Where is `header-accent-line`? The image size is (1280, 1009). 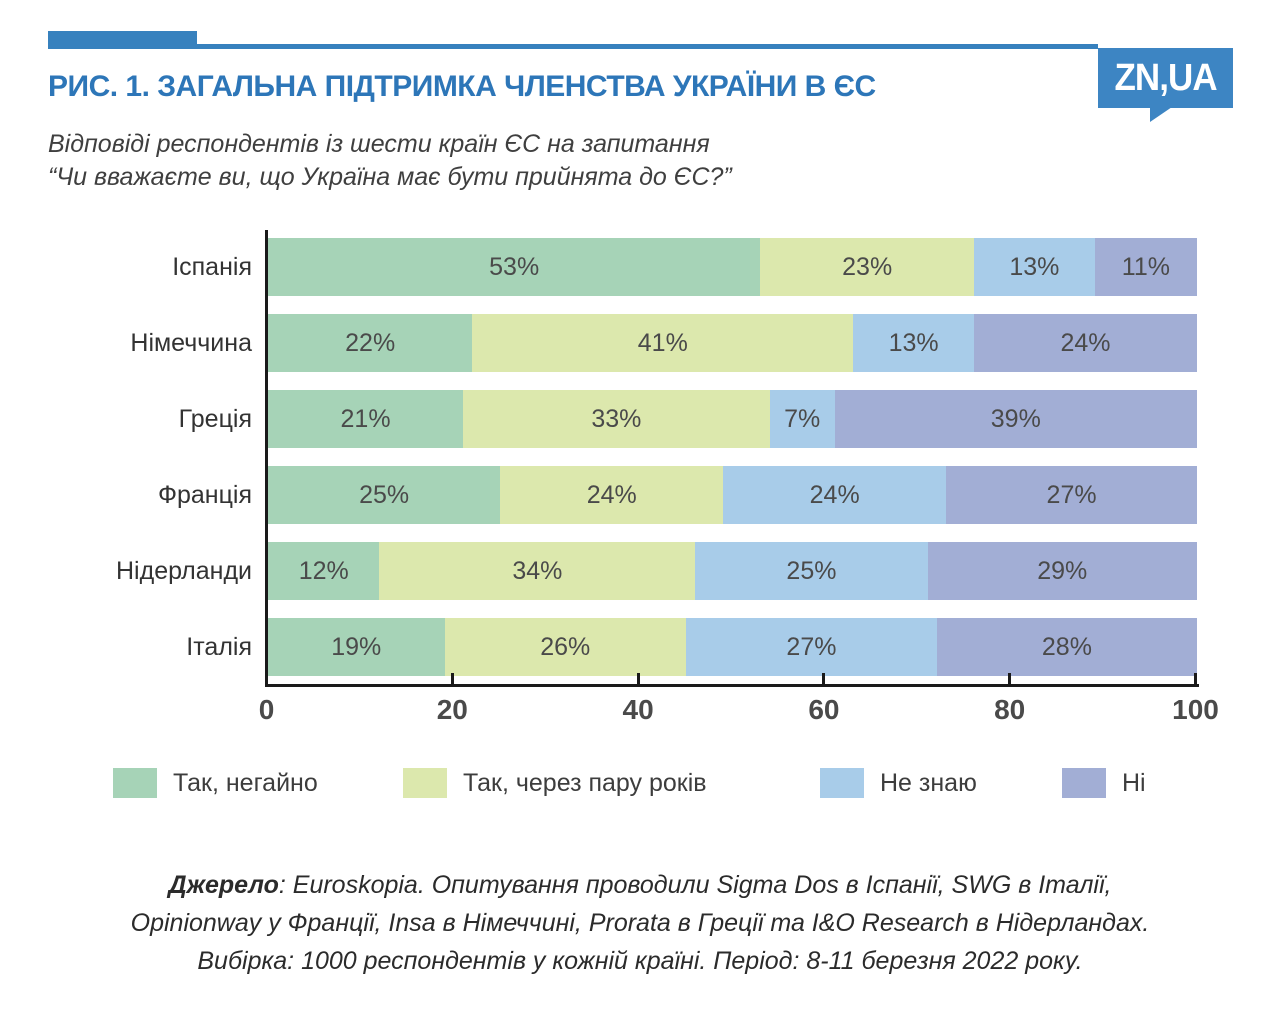
header-accent-line is located at coordinates (573, 46).